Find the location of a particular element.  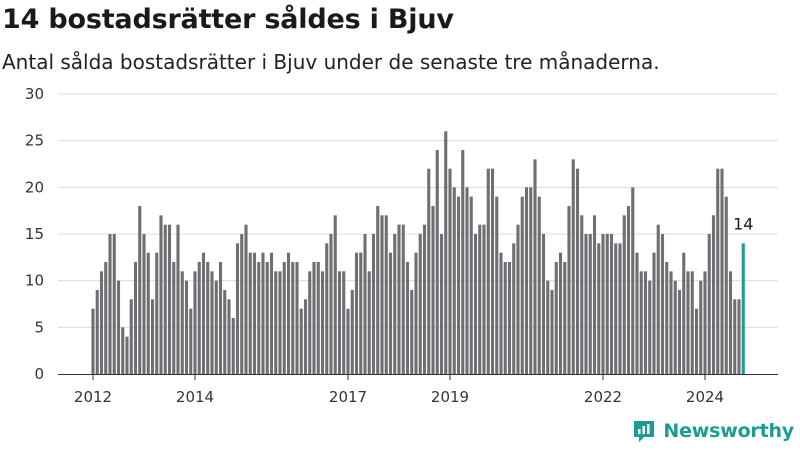

x-tick-label: 2014 is located at coordinates (195, 397).